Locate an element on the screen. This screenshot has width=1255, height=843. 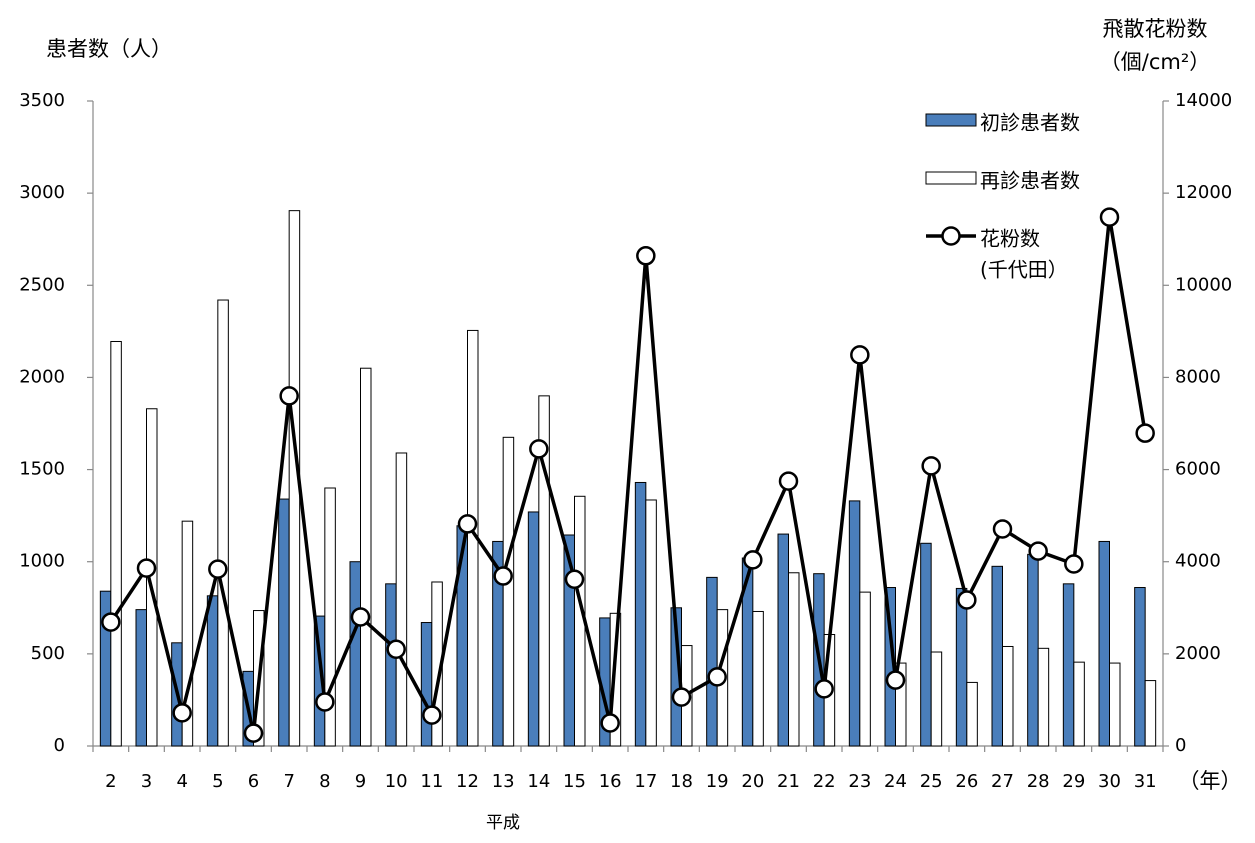
x-tick-label: 16 is located at coordinates (610, 781).